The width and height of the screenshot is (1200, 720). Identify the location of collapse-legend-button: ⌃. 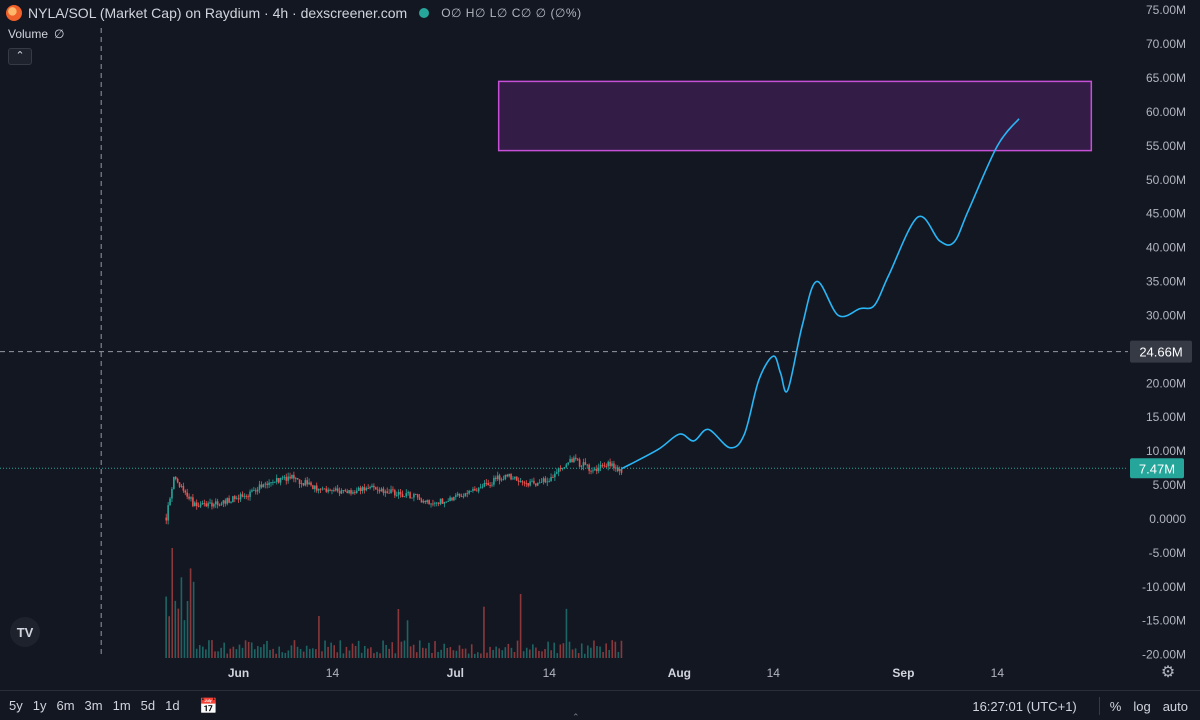
(20, 56).